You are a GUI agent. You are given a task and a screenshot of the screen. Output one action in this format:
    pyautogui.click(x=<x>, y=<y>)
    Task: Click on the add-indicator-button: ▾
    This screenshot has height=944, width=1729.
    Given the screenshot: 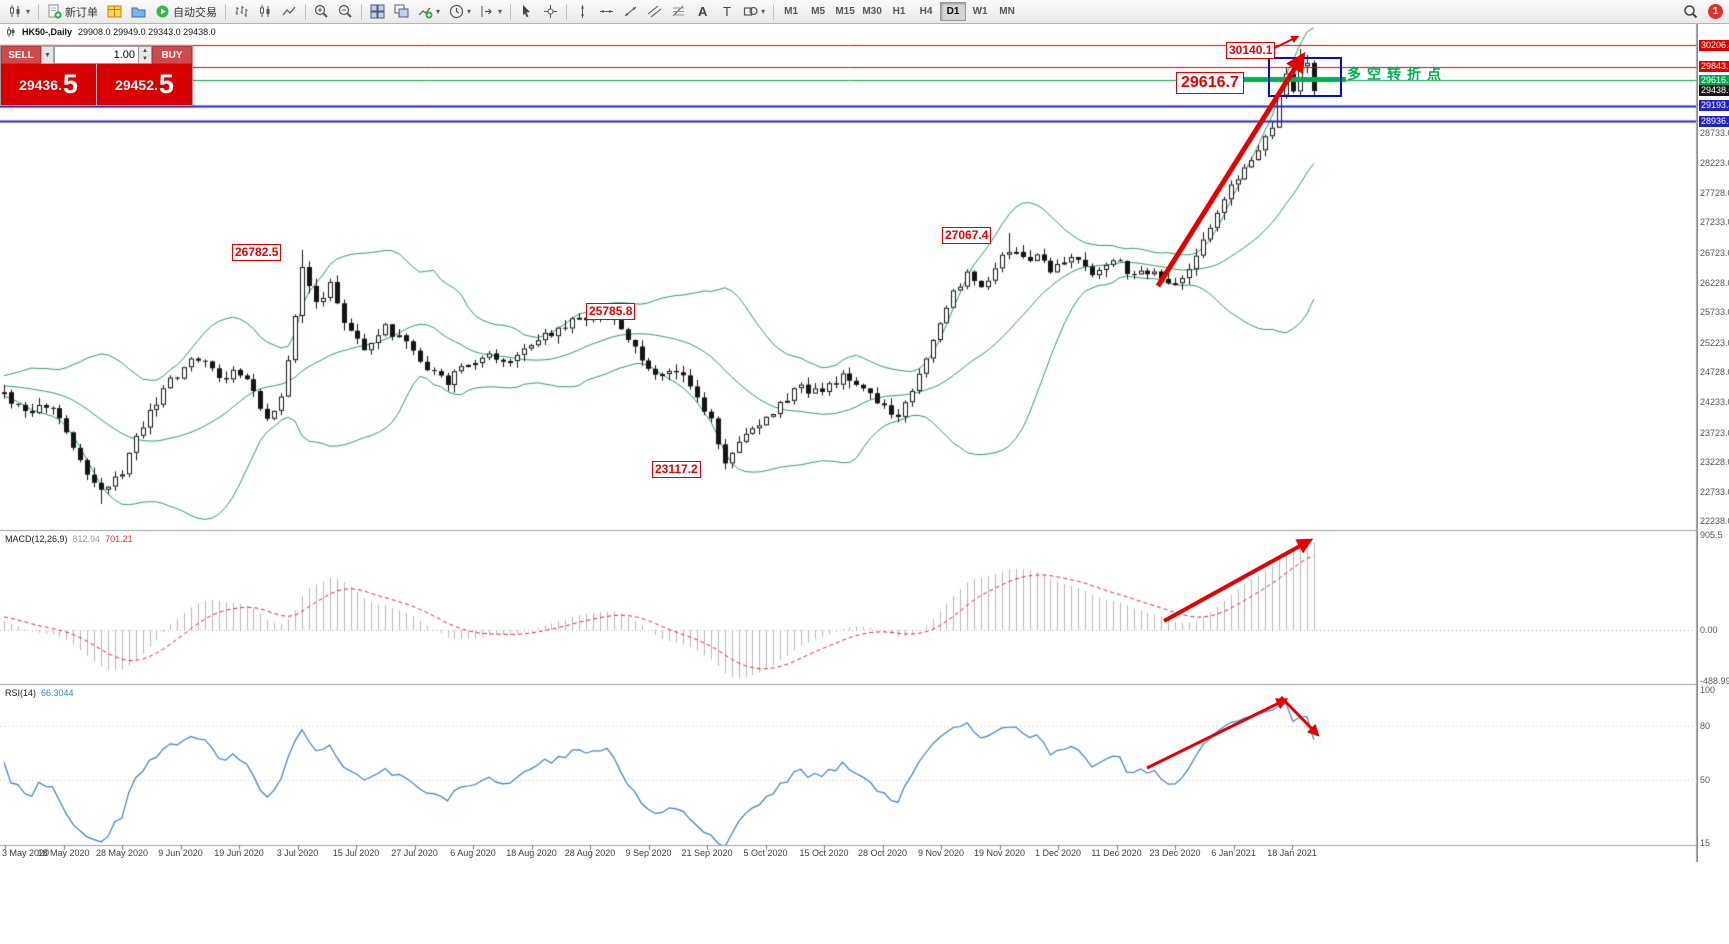 What is the action you would take?
    pyautogui.click(x=429, y=12)
    